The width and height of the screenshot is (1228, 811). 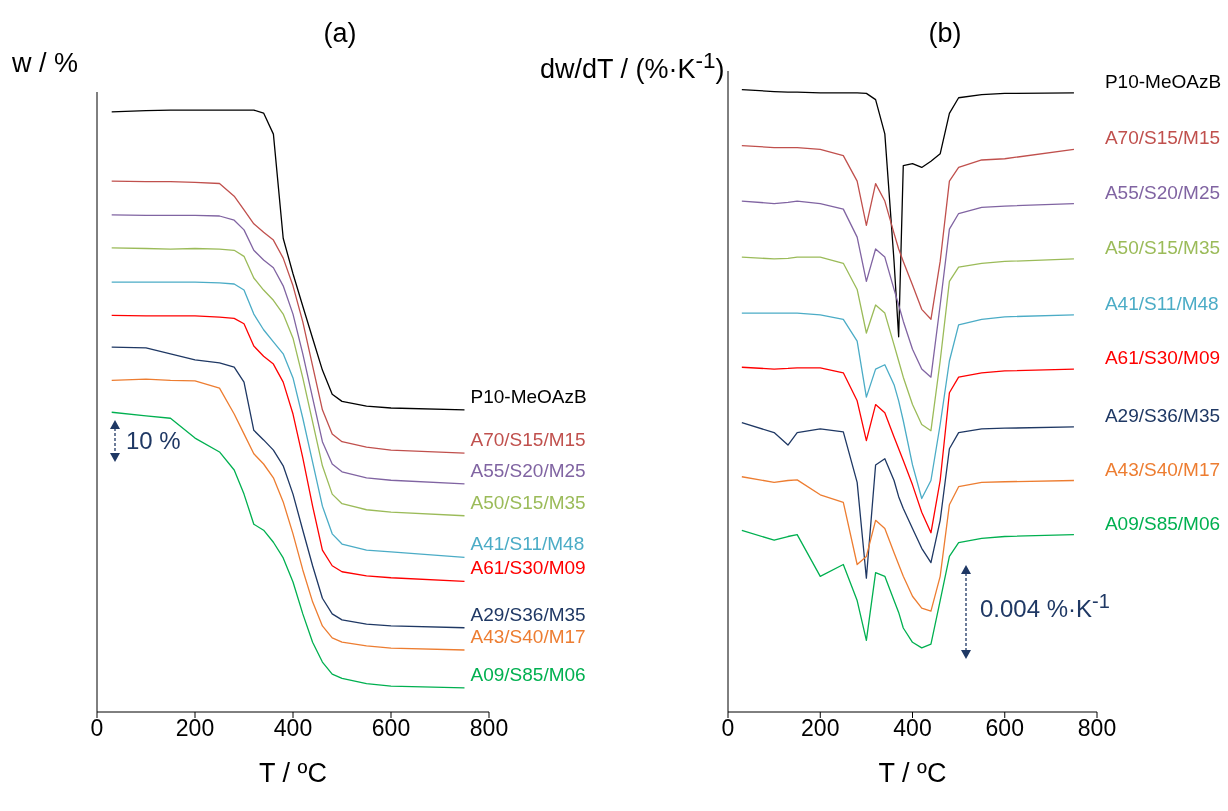 What do you see at coordinates (153, 441) in the screenshot?
I see `annotation: 10 %` at bounding box center [153, 441].